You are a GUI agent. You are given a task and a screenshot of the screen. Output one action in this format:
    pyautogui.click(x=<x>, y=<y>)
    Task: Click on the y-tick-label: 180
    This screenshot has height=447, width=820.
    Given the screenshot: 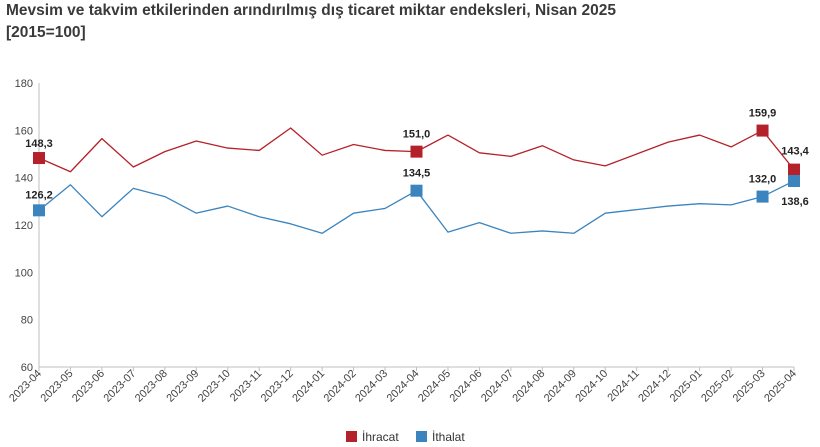 What is the action you would take?
    pyautogui.click(x=24, y=84)
    